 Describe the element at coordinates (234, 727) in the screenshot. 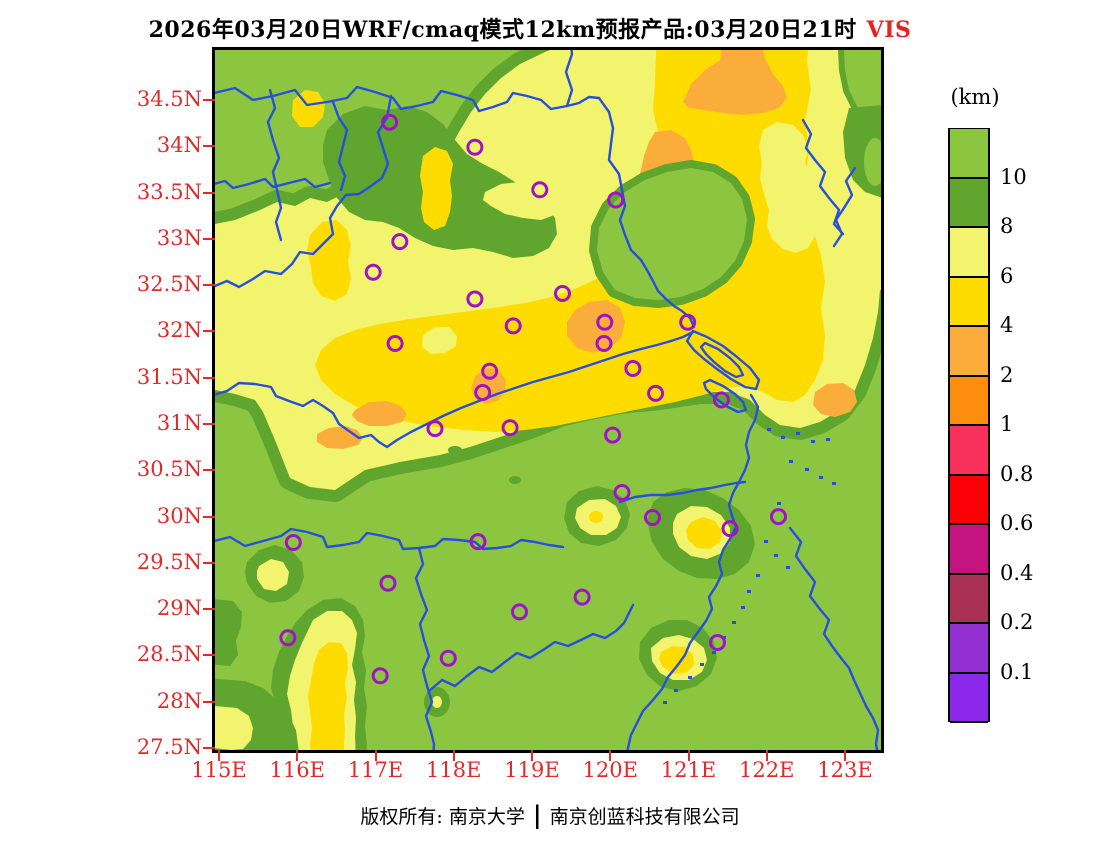

I see `fill-6-8-sw-corner` at that location.